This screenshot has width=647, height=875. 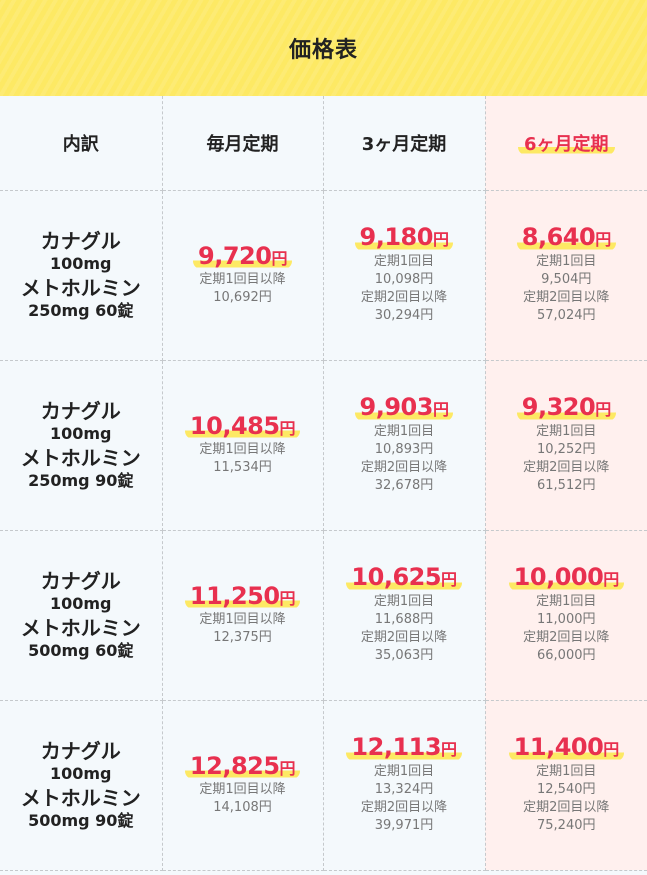 I want to click on price-cell-six-month: 10,000円 定期1回目 11,000円 定期2回目以降 66,000円, so click(x=566, y=615).